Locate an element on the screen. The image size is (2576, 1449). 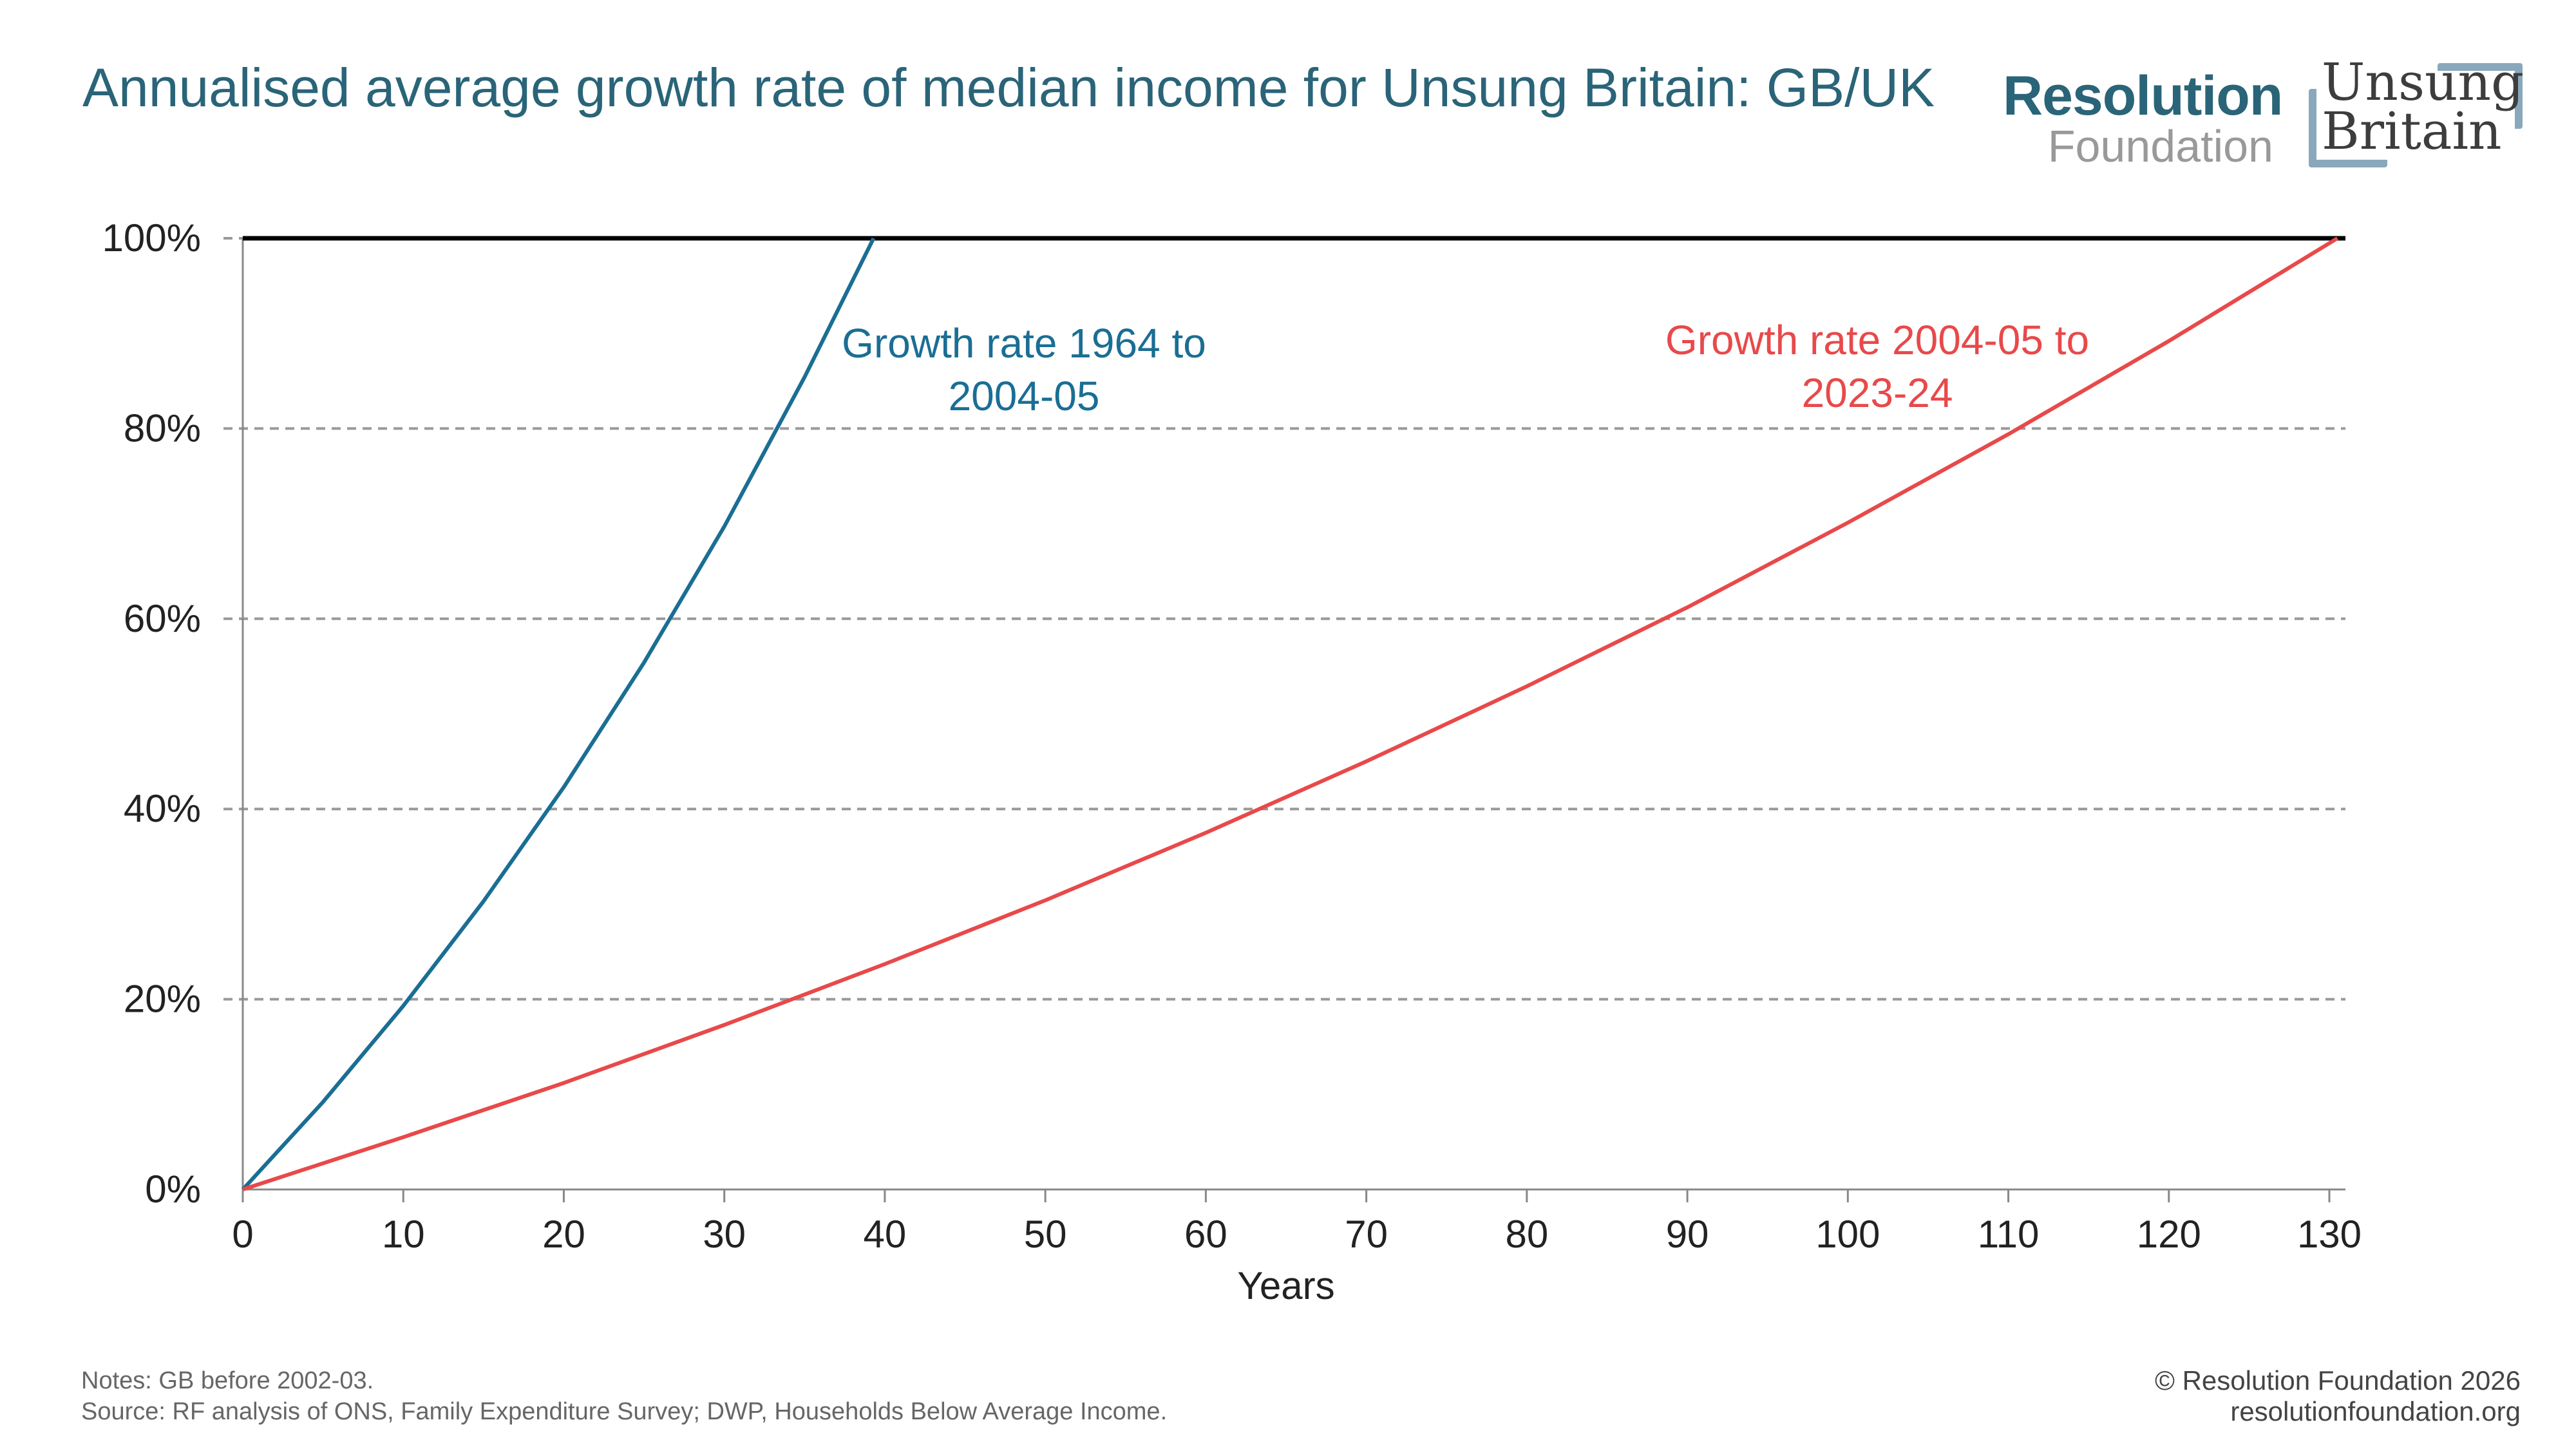
logo-text: Resolution is located at coordinates (2143, 96).